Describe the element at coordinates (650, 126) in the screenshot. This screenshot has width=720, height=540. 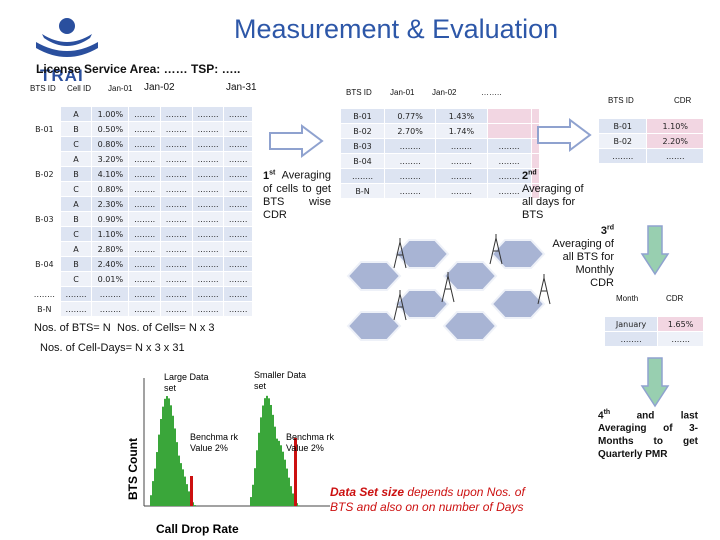
I see `table-row: B-01 1.10%` at that location.